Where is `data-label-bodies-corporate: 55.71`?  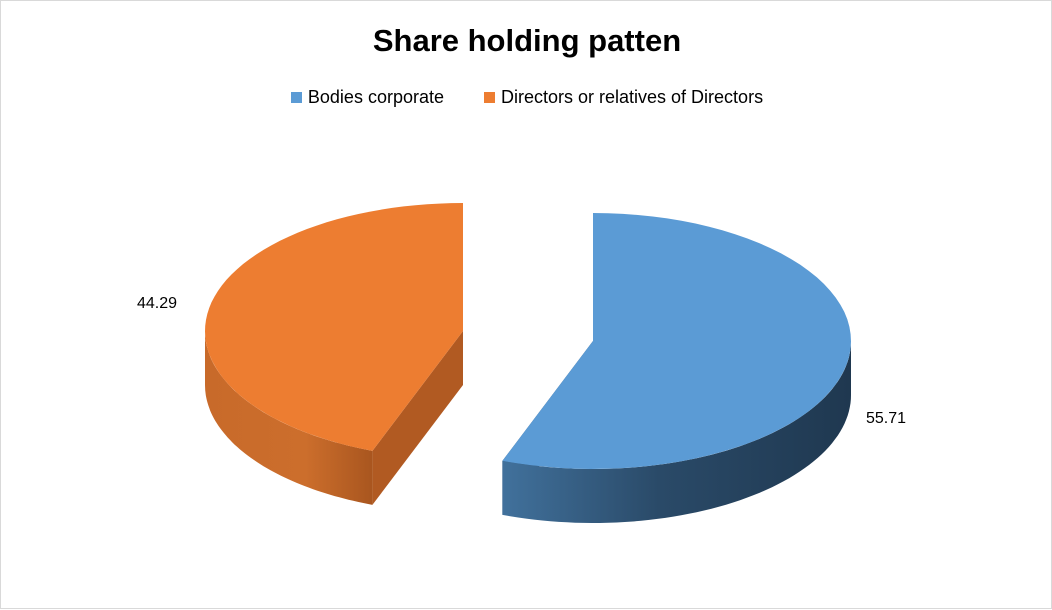 data-label-bodies-corporate: 55.71 is located at coordinates (886, 418).